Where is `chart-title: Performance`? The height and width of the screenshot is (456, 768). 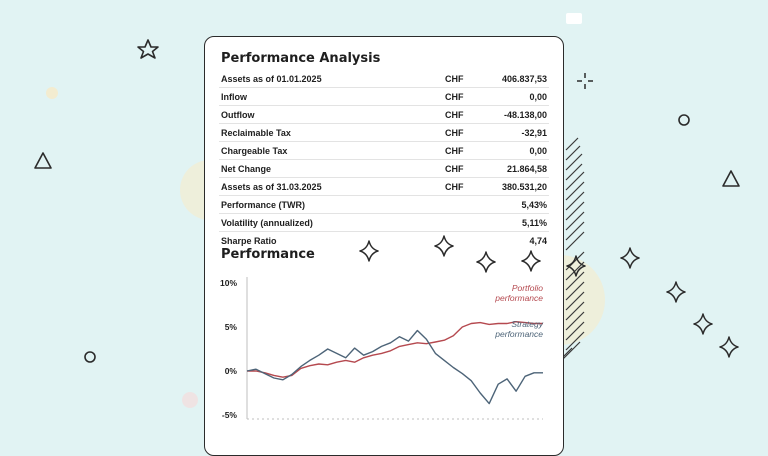
chart-title: Performance is located at coordinates (268, 254).